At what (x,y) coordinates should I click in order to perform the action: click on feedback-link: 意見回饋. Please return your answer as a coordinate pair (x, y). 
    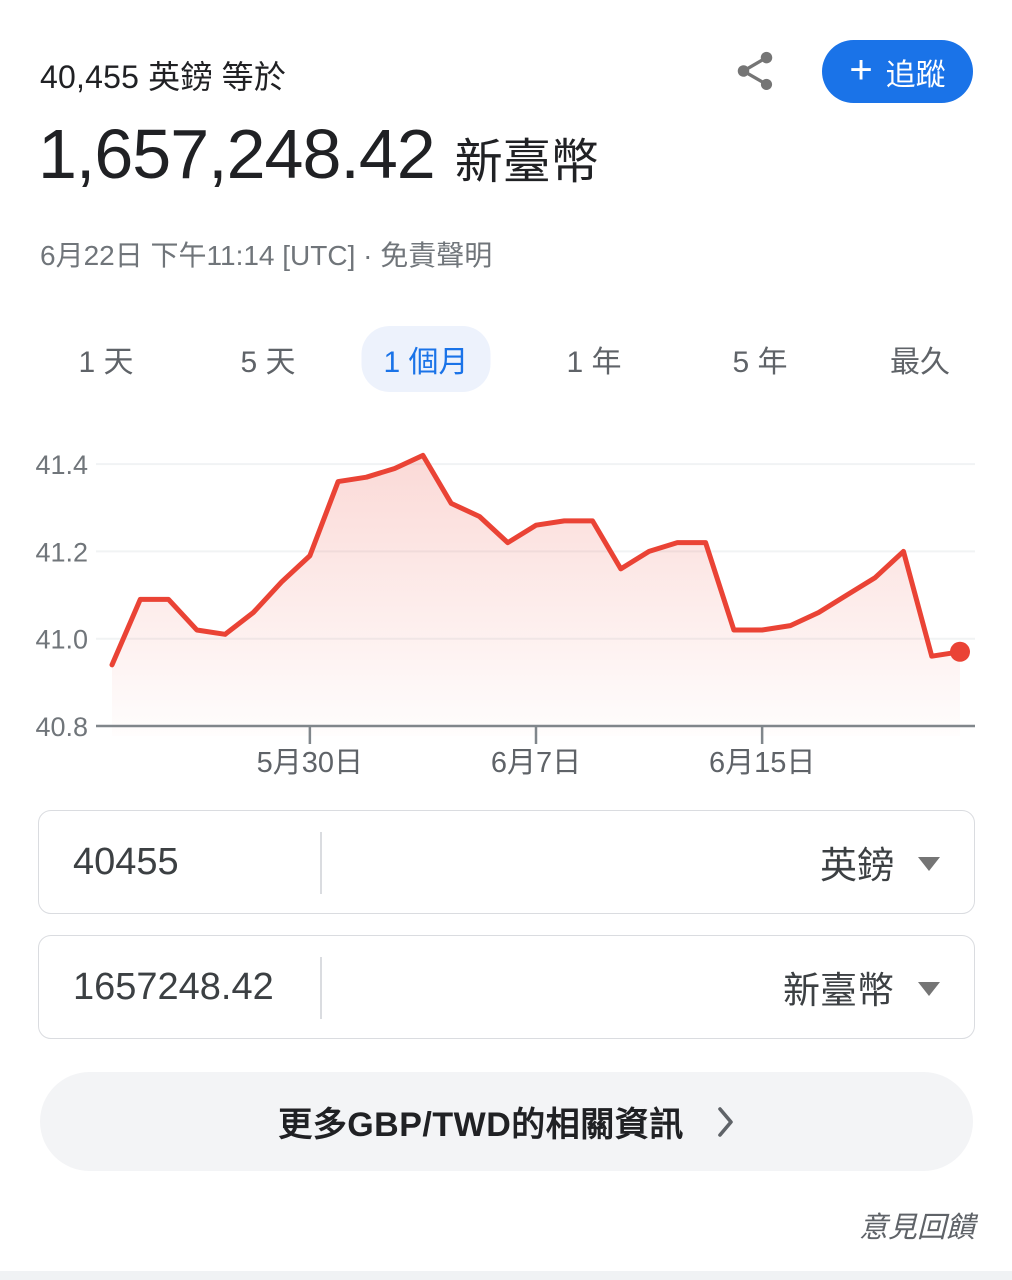
    Looking at the image, I should click on (916, 1228).